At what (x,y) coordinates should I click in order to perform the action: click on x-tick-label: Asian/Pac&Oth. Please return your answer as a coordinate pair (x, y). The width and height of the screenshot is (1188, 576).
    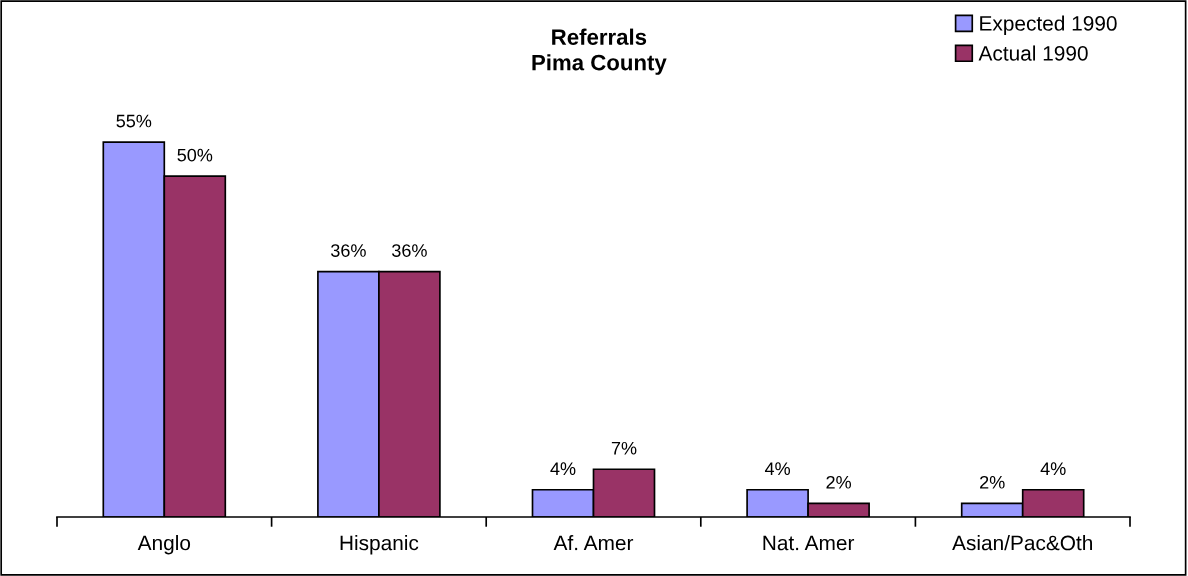
    Looking at the image, I should click on (1022, 542).